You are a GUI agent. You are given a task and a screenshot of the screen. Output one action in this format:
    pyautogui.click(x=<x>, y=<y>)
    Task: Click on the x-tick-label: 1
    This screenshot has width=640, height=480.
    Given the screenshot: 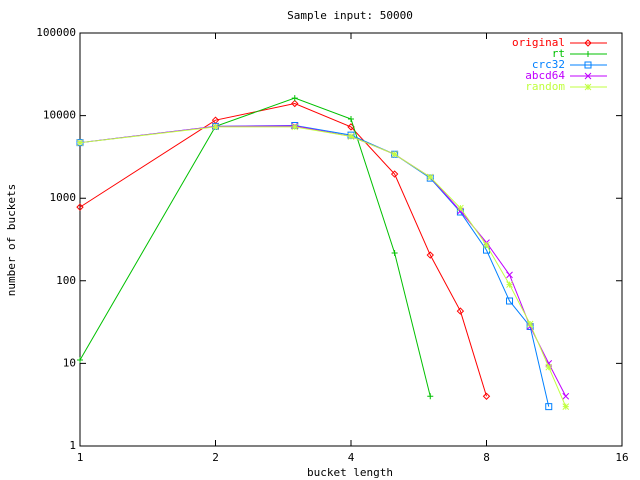 What is the action you would take?
    pyautogui.click(x=80, y=457)
    